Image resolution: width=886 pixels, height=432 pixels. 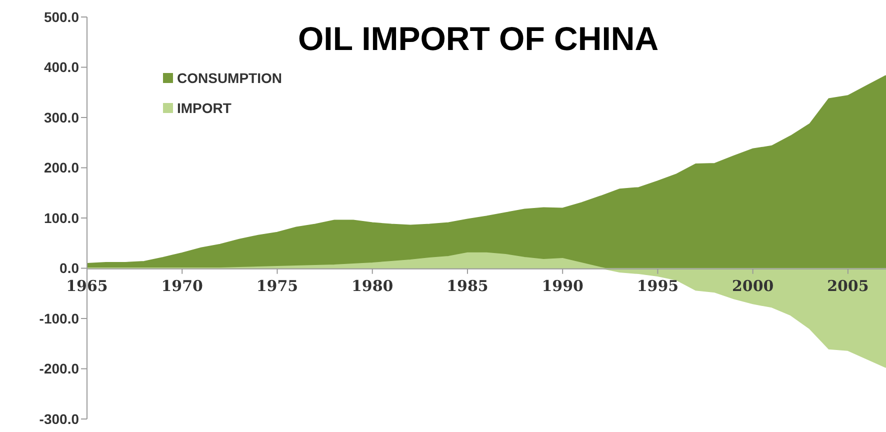 What do you see at coordinates (62, 218) in the screenshot?
I see `y-tick-label: 100.0` at bounding box center [62, 218].